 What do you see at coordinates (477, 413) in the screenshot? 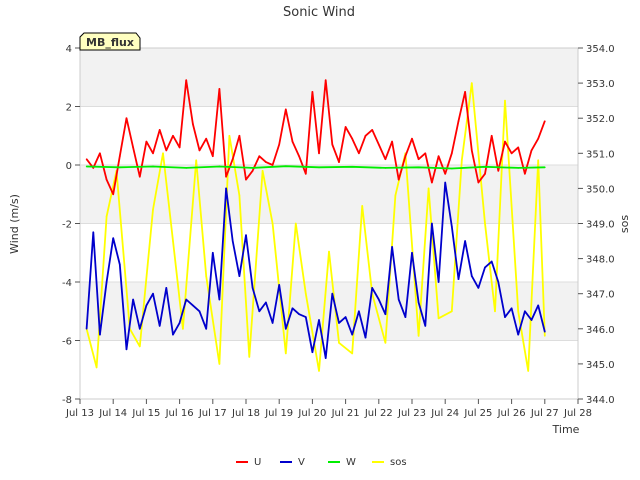
I see `x-tick-label: Jul 25` at bounding box center [477, 413].